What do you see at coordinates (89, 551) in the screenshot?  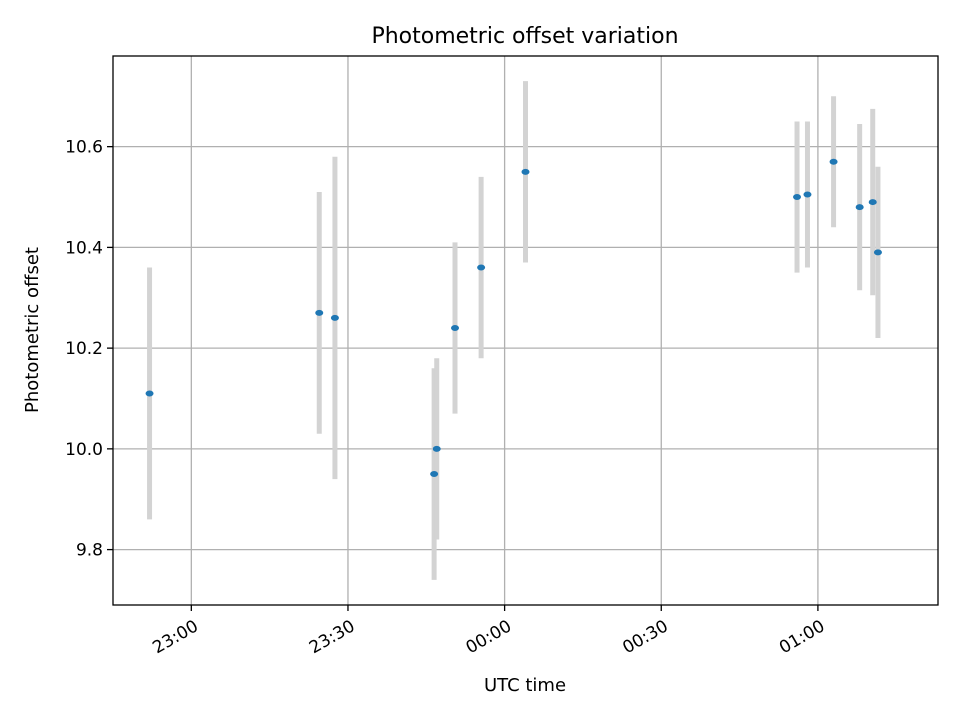 I see `y-tick-label: 9.8` at bounding box center [89, 551].